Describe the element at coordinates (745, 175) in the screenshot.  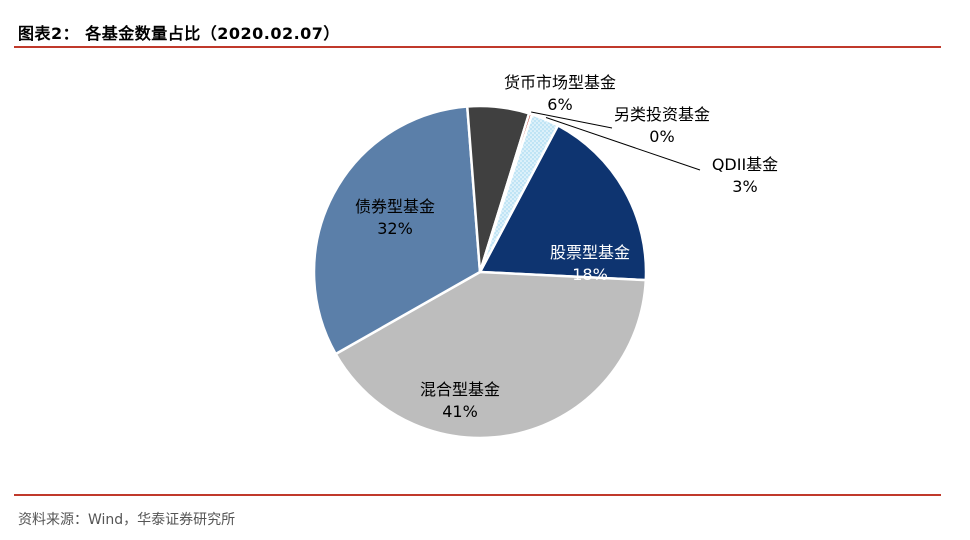
I see `slice-label-5: QDII基金 3%` at that location.